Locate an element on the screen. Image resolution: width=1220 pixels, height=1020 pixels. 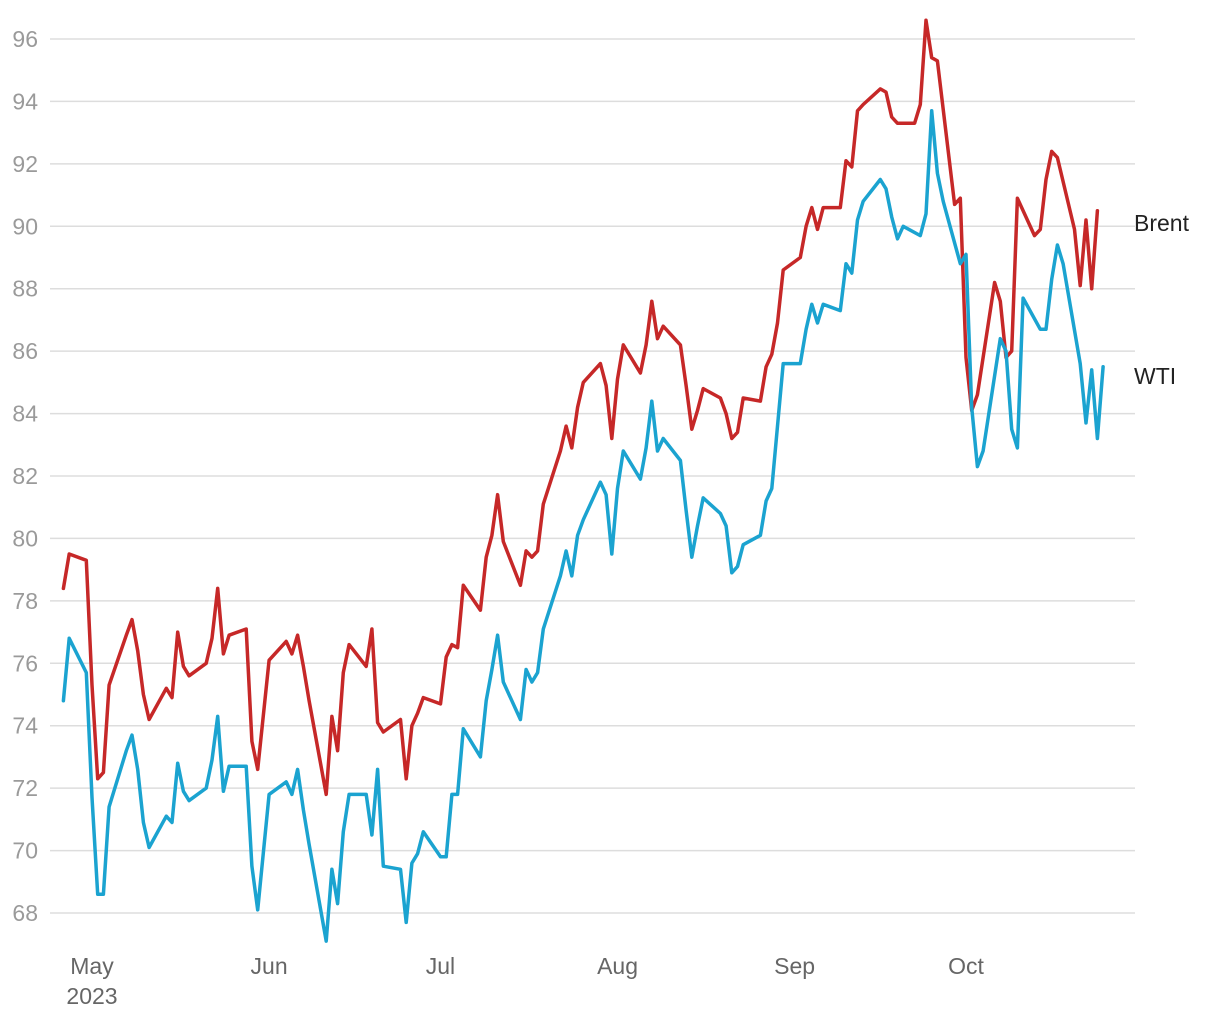
y-tick-label: 68 is located at coordinates (25, 913).